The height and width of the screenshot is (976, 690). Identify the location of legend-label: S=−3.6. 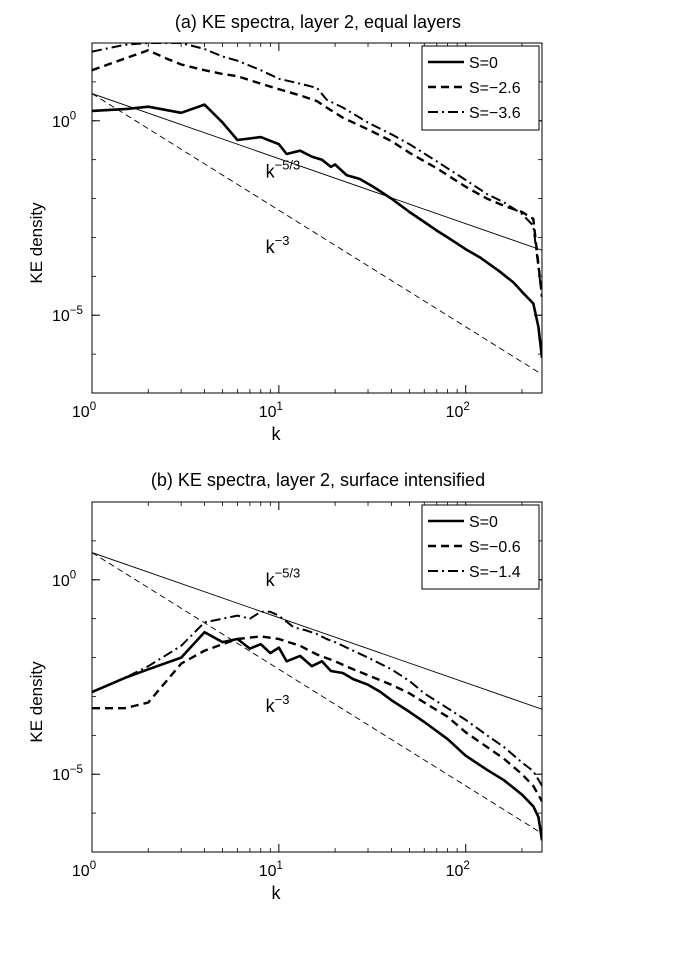
(495, 113).